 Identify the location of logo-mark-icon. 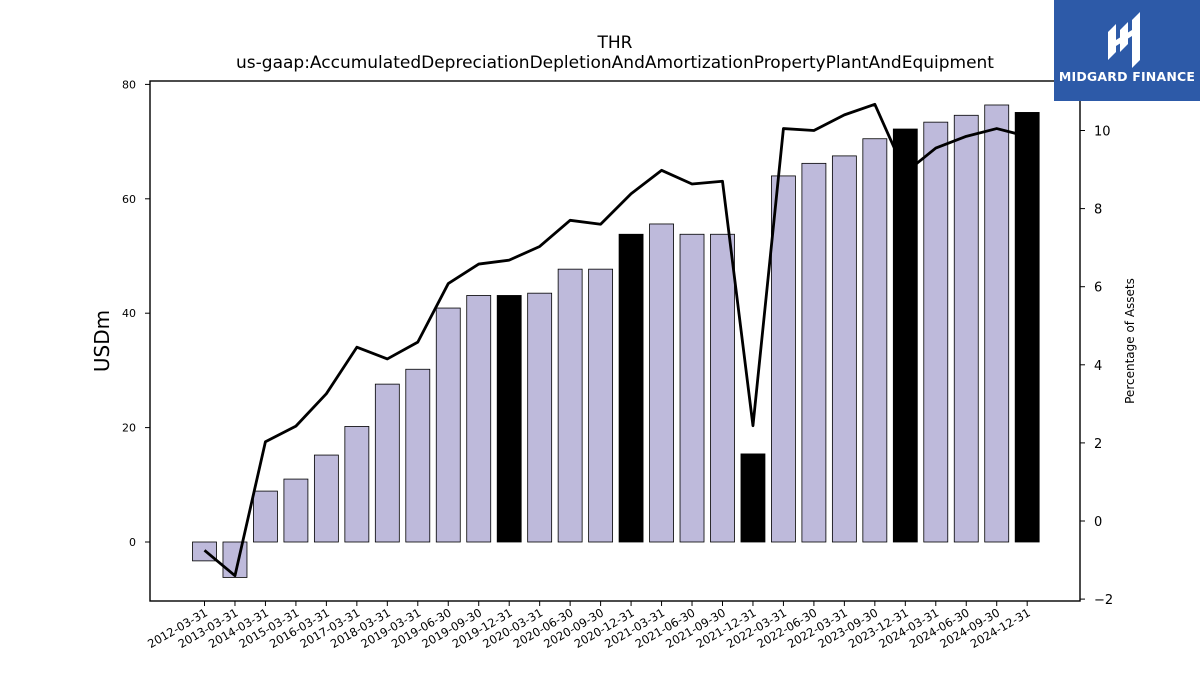
(1124, 40).